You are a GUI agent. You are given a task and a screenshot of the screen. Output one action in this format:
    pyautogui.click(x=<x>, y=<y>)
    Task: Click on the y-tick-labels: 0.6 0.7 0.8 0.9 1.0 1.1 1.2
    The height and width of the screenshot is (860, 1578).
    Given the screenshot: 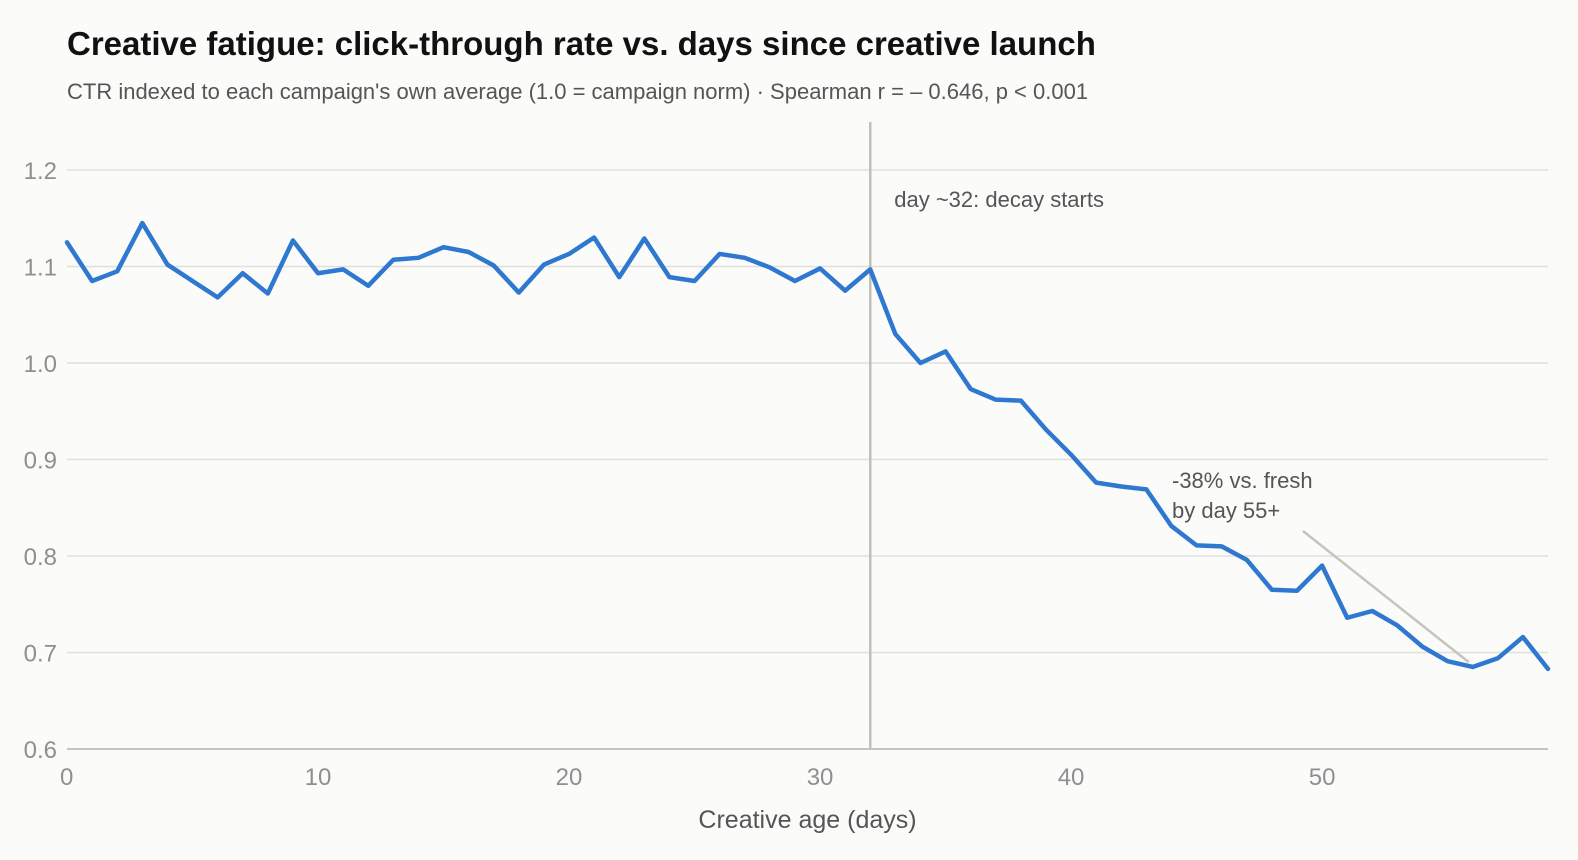 What is the action you would take?
    pyautogui.click(x=40, y=461)
    